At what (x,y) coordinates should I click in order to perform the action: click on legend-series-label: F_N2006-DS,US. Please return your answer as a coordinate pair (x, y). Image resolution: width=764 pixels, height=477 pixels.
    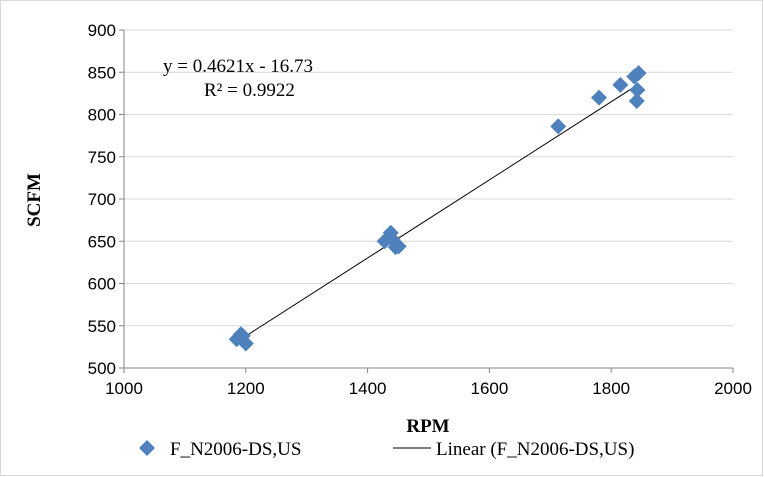
    Looking at the image, I should click on (235, 449).